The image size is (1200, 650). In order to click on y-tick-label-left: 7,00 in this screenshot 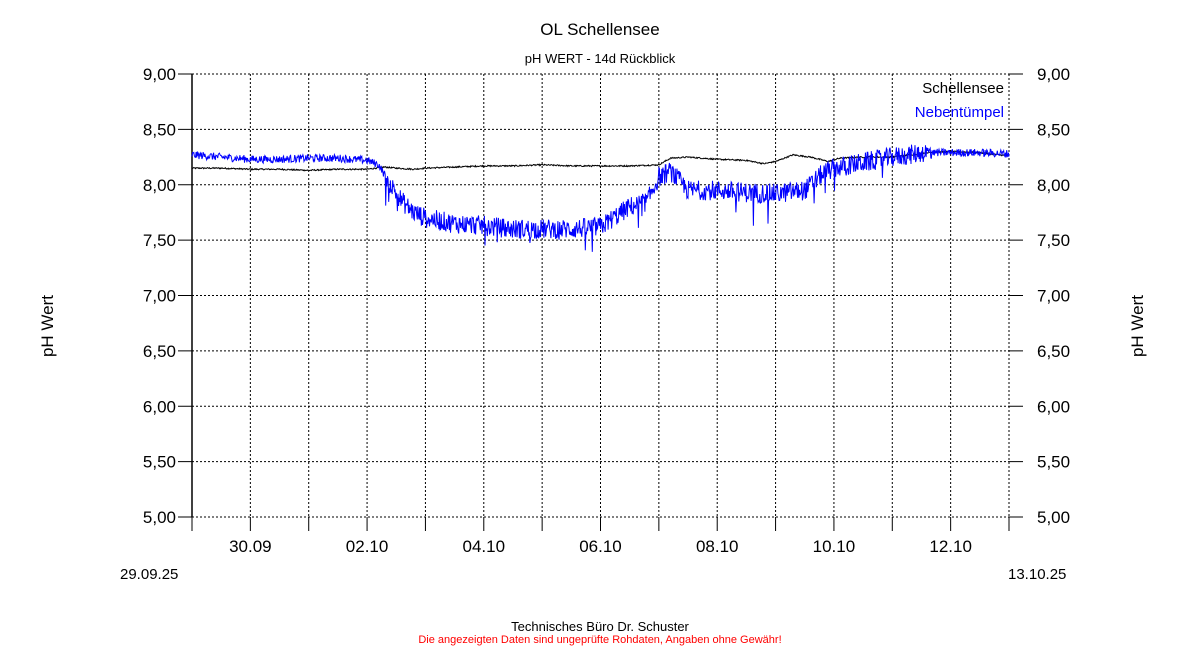, I will do `click(159, 296)`.